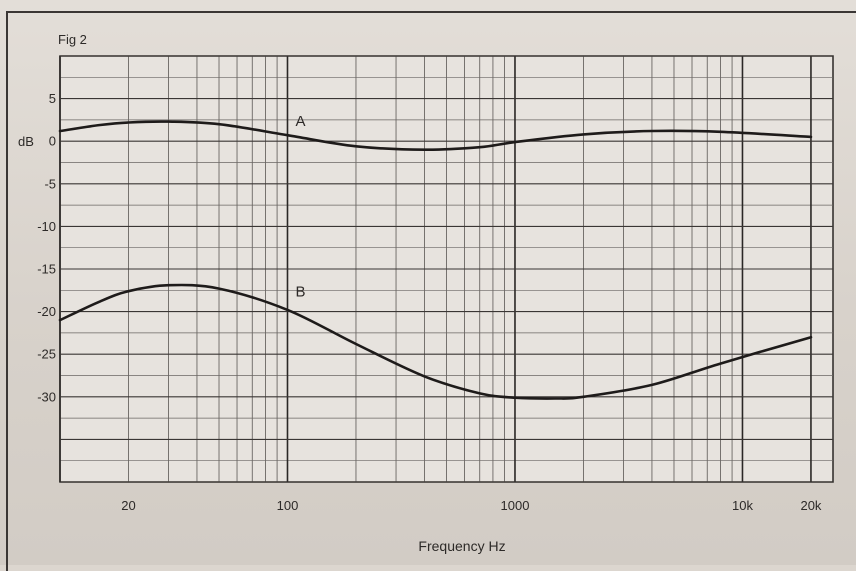 This screenshot has width=856, height=571. What do you see at coordinates (46, 247) in the screenshot?
I see `y-tick-labels: 5 0 -5 -10 -15 -20 -25 -30` at bounding box center [46, 247].